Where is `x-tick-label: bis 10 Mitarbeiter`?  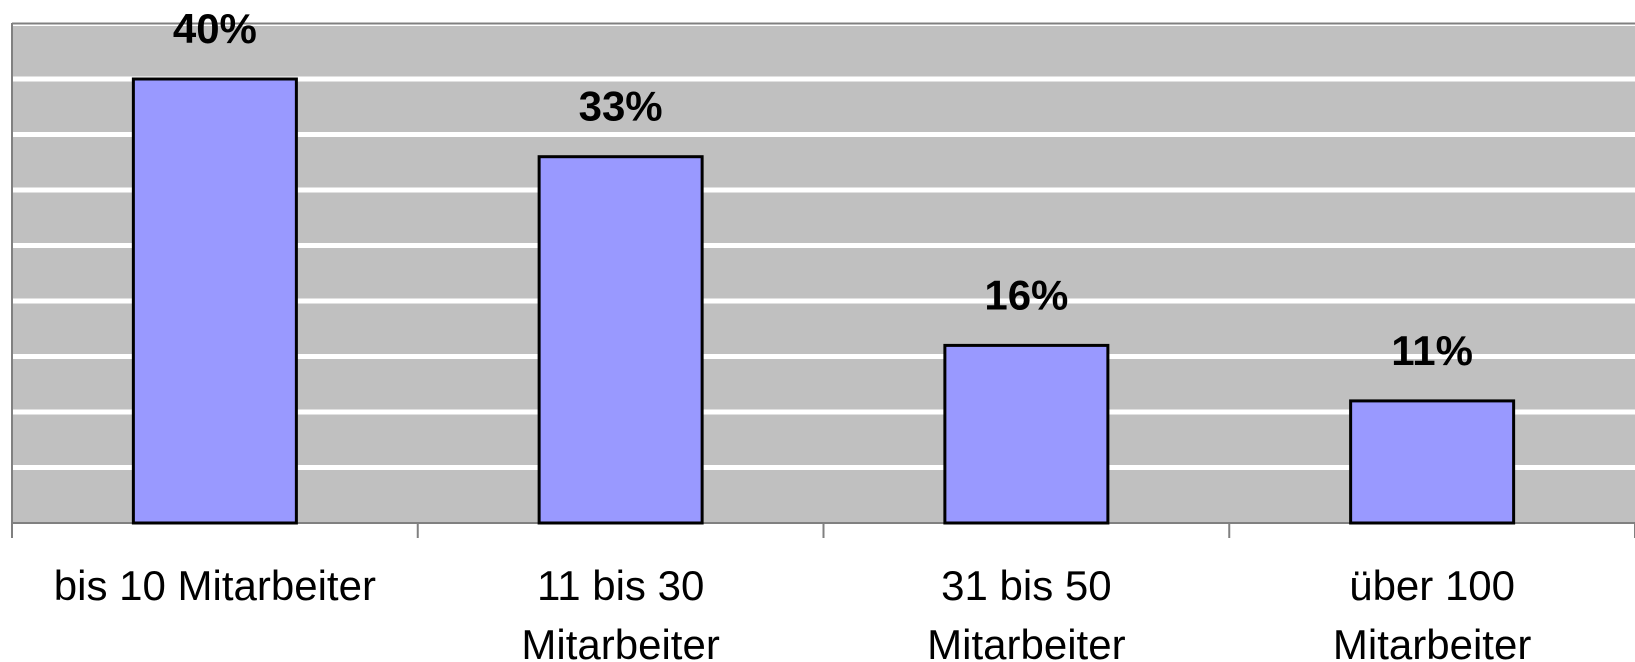
x-tick-label: bis 10 Mitarbeiter is located at coordinates (215, 585).